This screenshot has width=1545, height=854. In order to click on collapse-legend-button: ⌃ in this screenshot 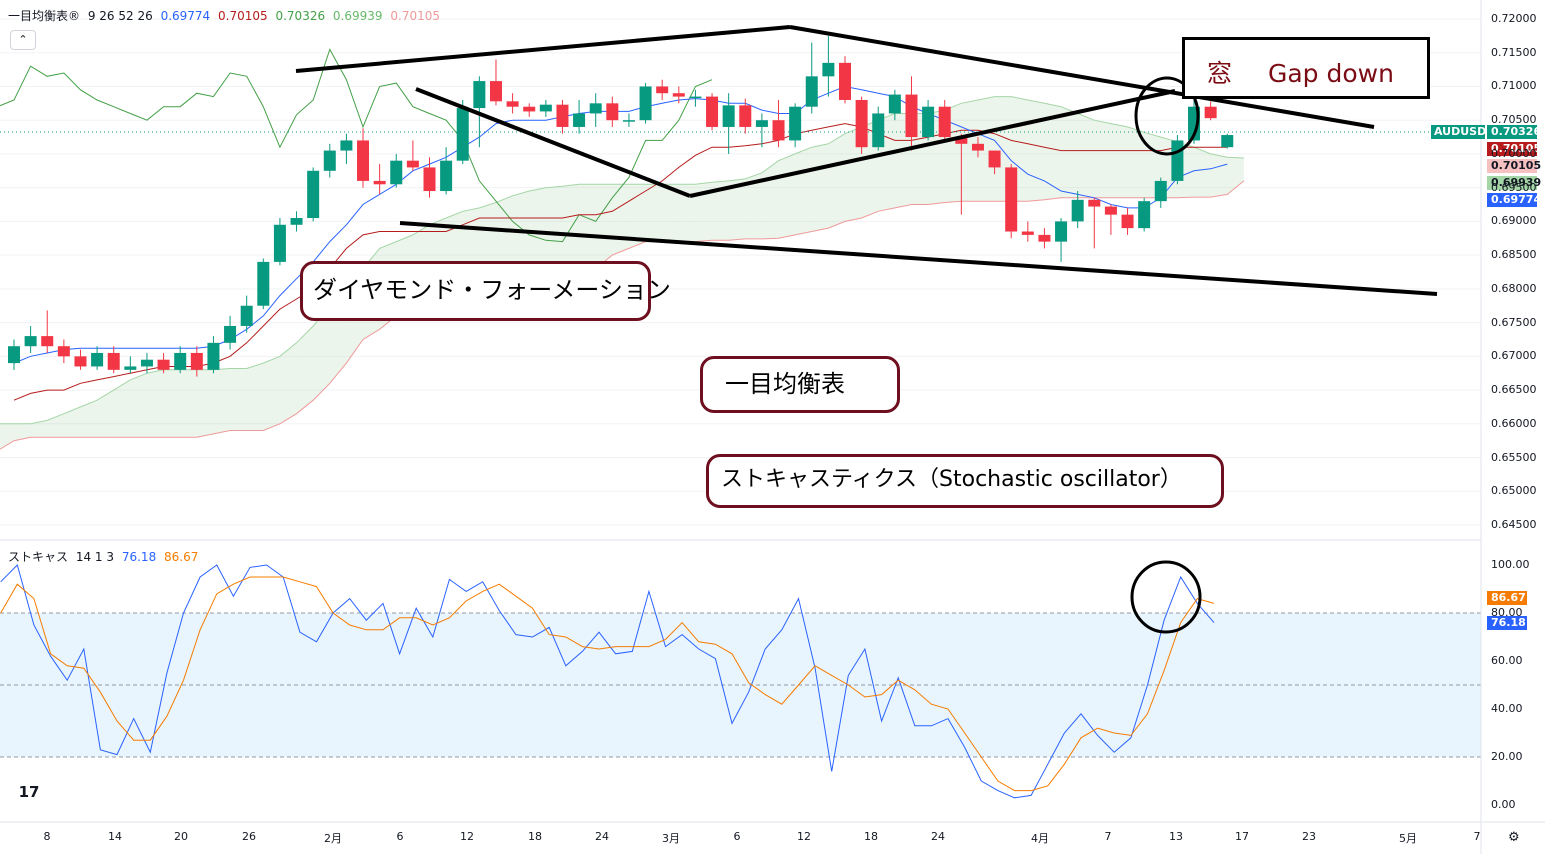, I will do `click(23, 40)`.